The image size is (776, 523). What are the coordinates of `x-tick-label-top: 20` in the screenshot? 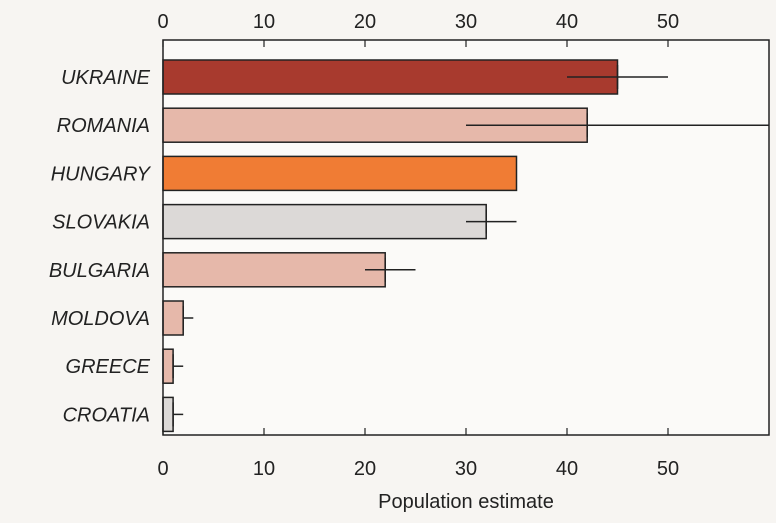 It's located at (365, 22).